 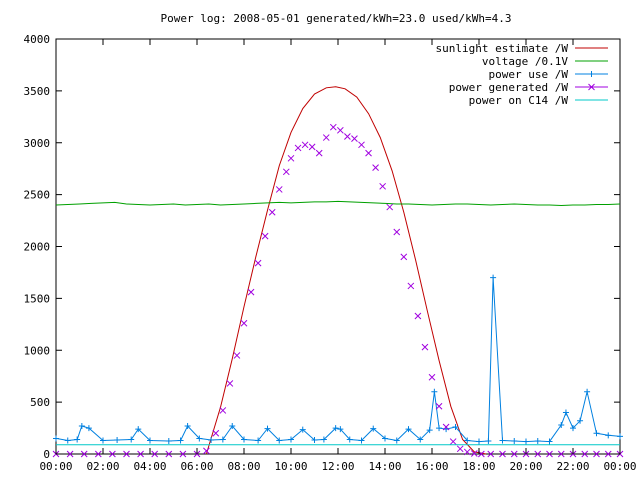 What do you see at coordinates (384, 466) in the screenshot?
I see `x-tick-label: 14:00` at bounding box center [384, 466].